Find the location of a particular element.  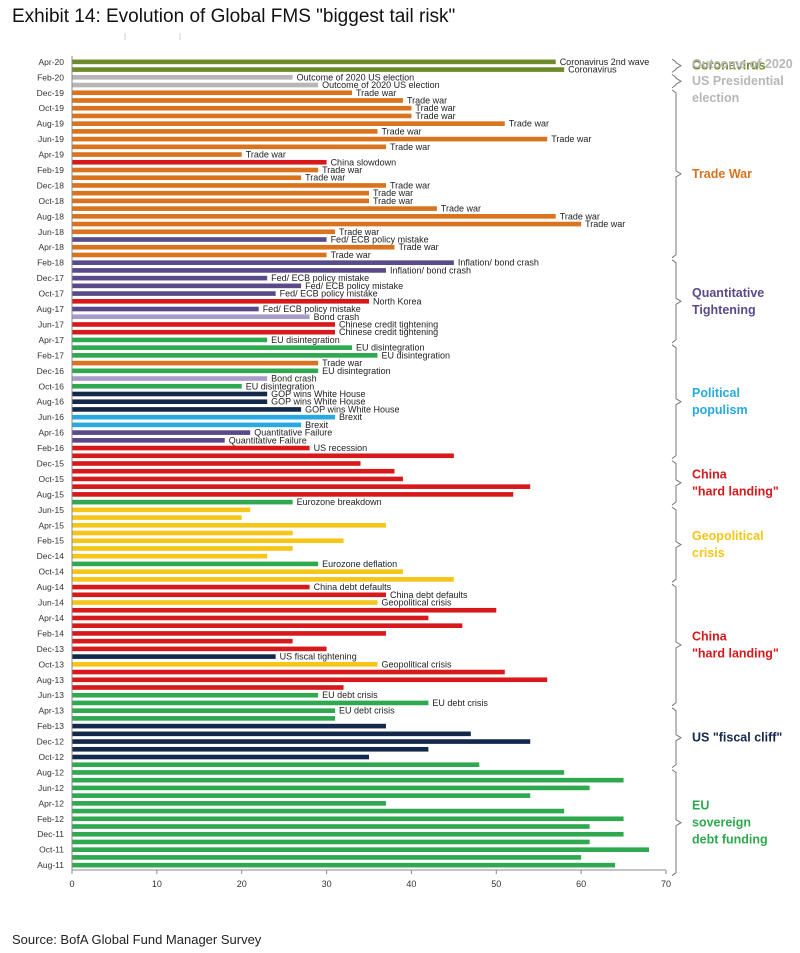

y-tick-label: Aug-17 is located at coordinates (51, 309).